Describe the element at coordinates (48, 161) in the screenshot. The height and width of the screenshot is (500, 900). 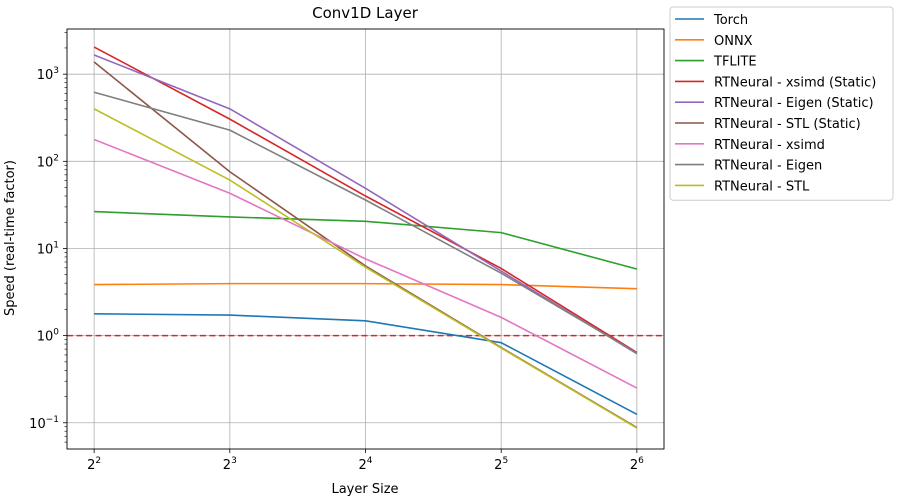
I see `y-tick-label: 102` at that location.